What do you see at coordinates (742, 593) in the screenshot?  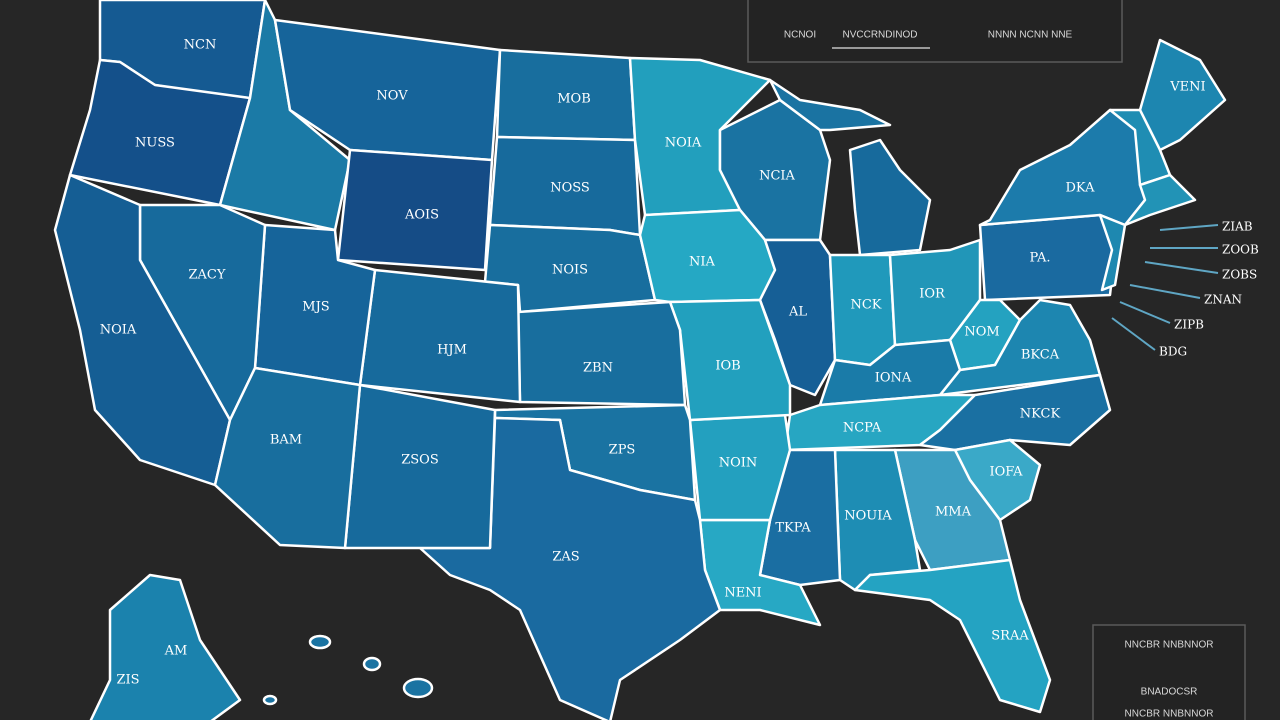 I see `state-label: NENI` at bounding box center [742, 593].